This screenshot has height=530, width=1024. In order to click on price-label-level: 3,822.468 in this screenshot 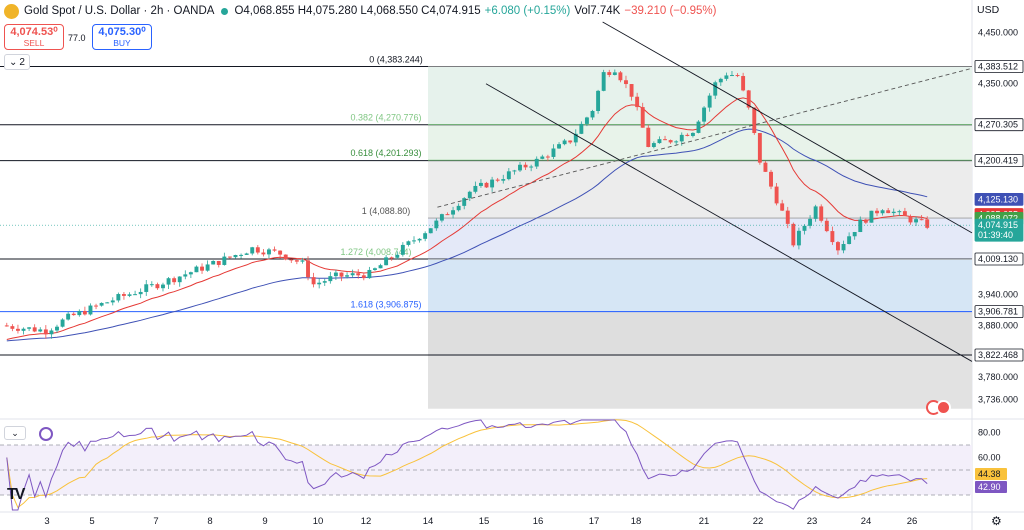, I will do `click(999, 355)`.